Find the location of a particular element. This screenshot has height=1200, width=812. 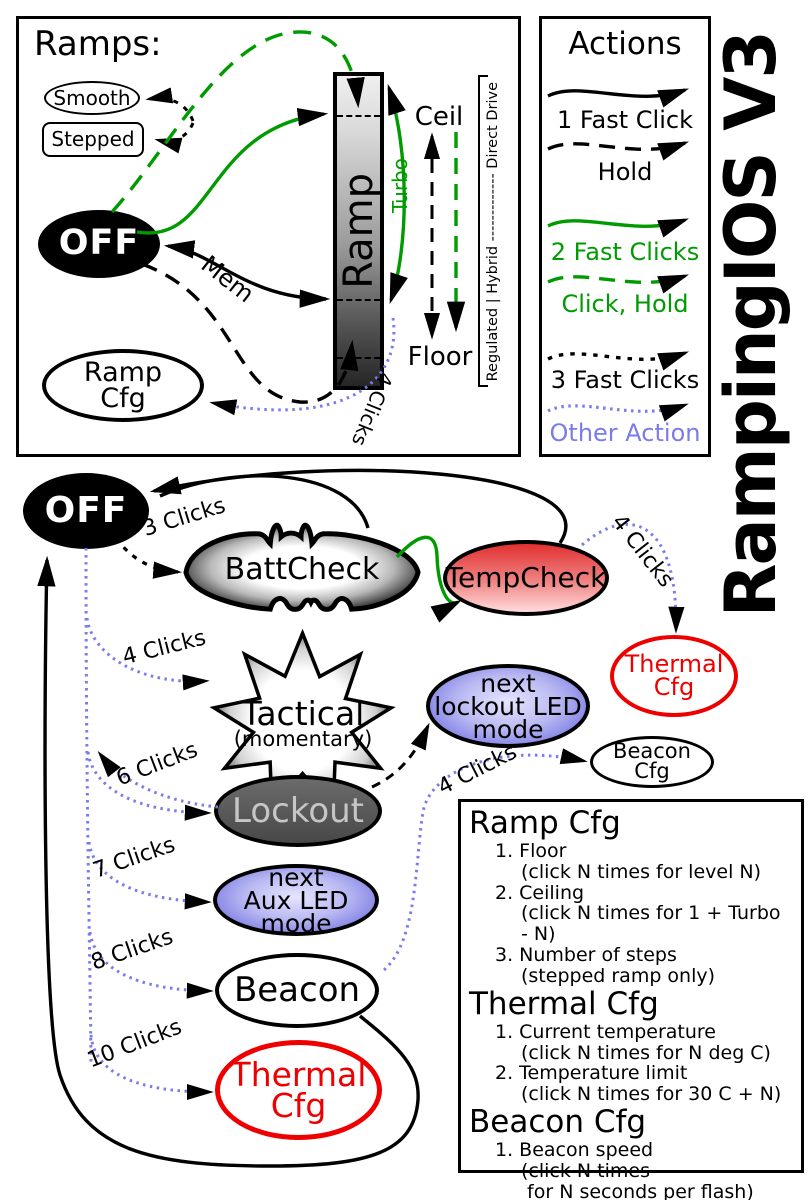

smooth-node: Smooth is located at coordinates (92, 98).